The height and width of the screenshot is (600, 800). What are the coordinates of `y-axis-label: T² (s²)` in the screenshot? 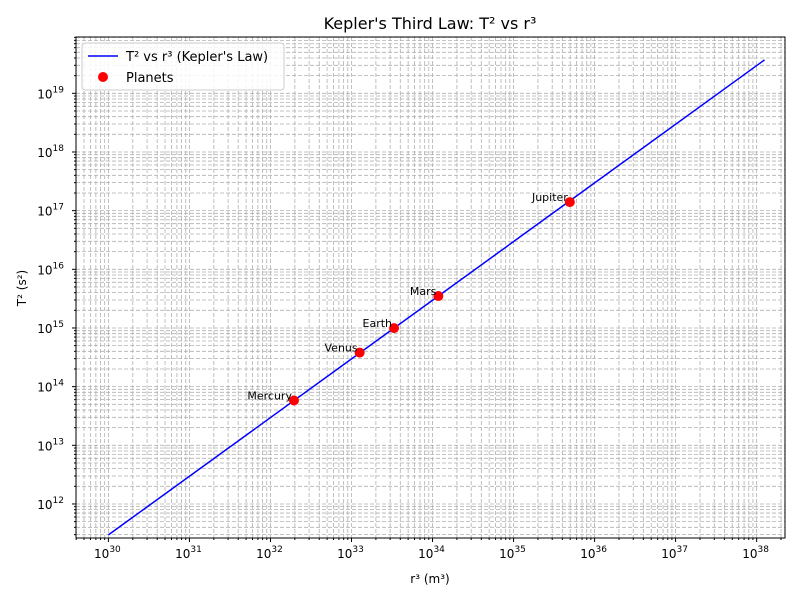 It's located at (22, 288).